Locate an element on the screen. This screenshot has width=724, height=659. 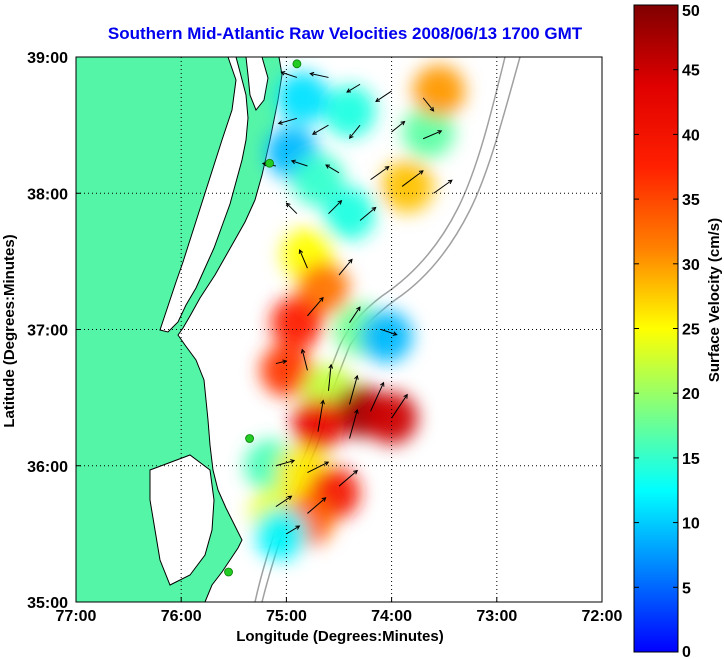
y-tick-label: 36:00 is located at coordinates (47, 467).